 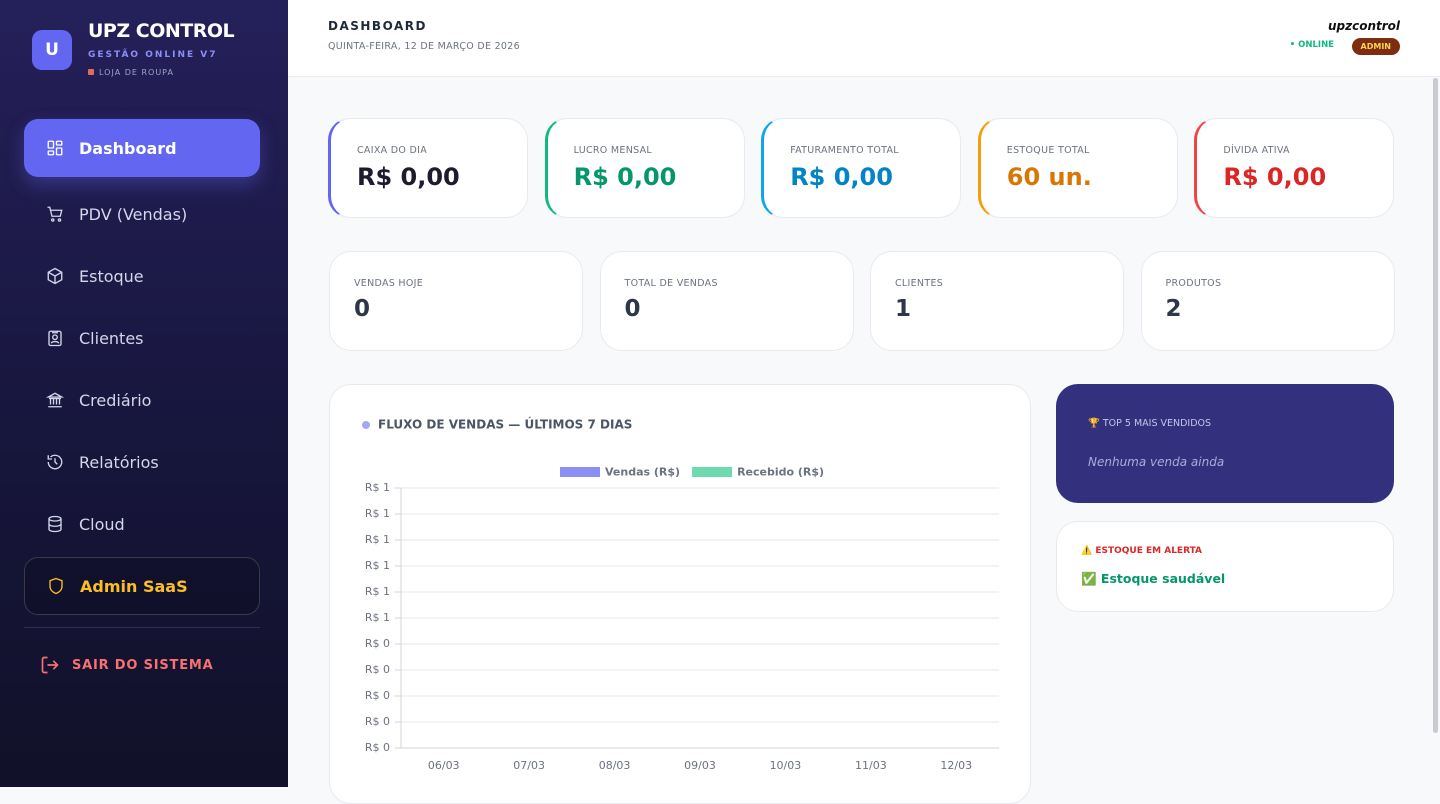 I want to click on legend-label: Vendas (R$), so click(x=642, y=472).